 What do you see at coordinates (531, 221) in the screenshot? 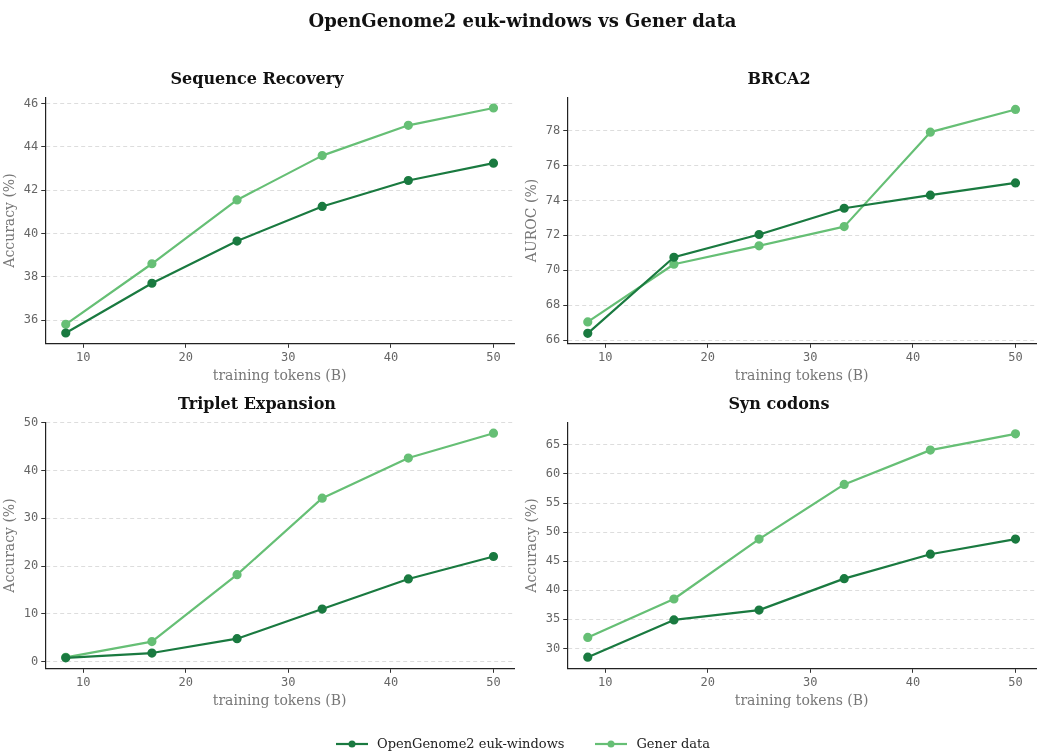
I see `y-axis-title: AUROC (%)` at bounding box center [531, 221].